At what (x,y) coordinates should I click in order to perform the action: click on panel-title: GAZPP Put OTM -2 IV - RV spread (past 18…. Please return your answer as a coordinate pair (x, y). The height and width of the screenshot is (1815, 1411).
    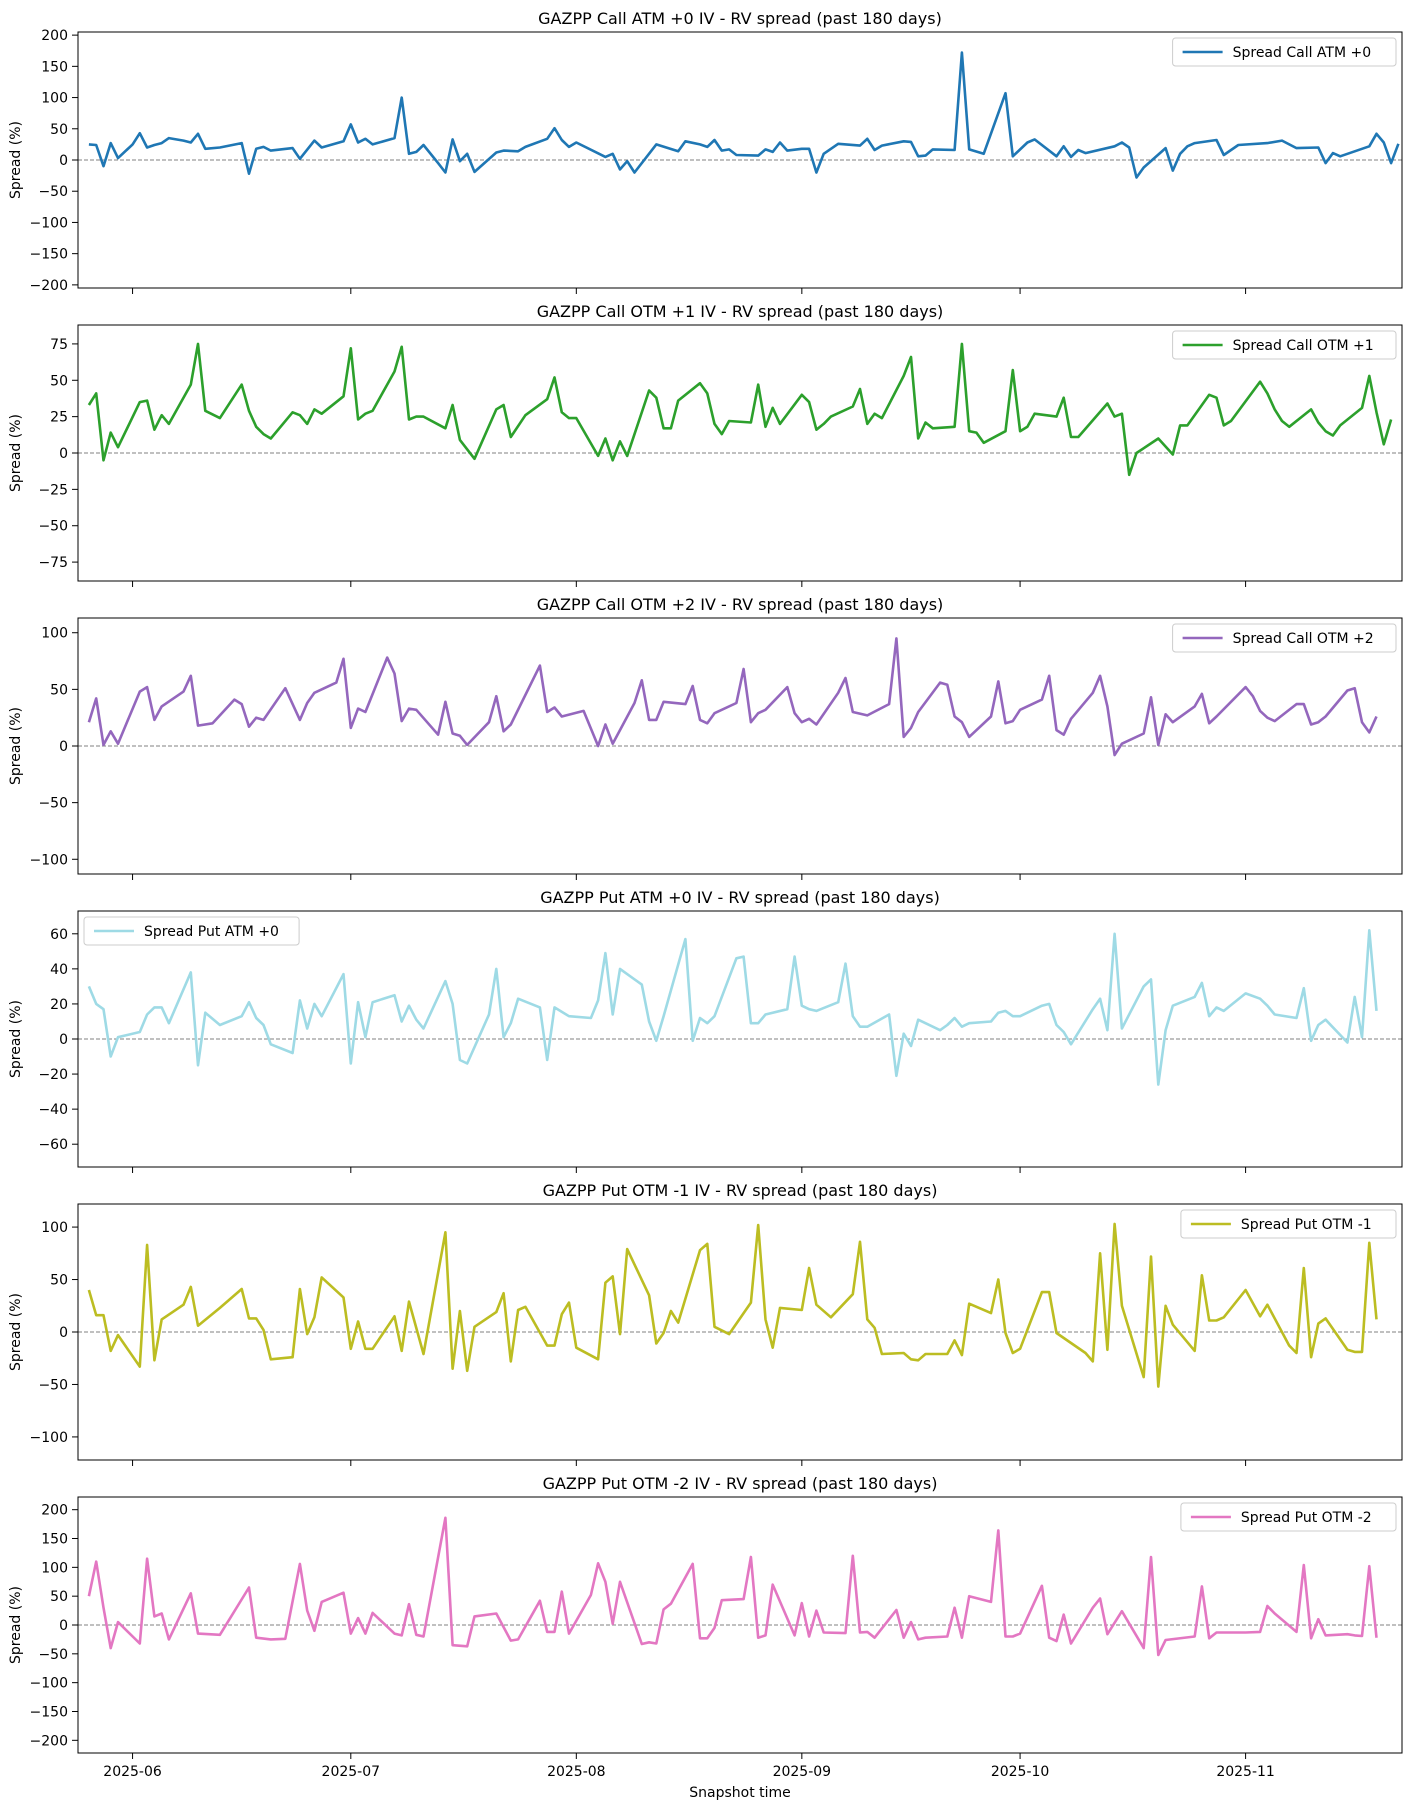
    Looking at the image, I should click on (740, 1483).